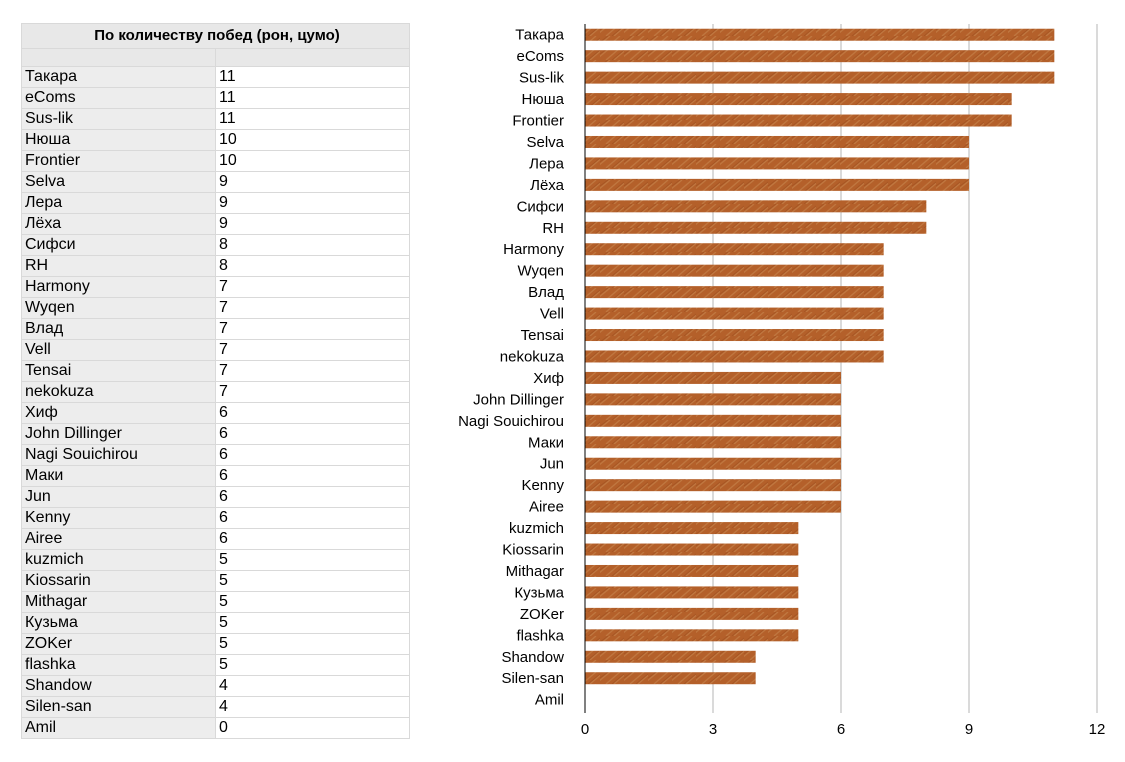 The height and width of the screenshot is (762, 1125). I want to click on category-label: Лёха, so click(547, 185).